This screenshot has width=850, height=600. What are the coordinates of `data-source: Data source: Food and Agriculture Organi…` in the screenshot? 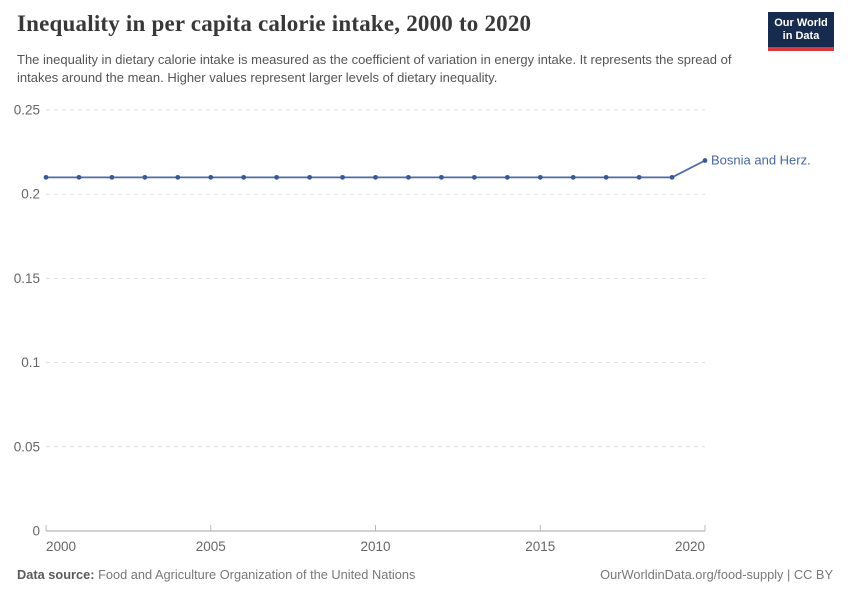 It's located at (216, 574).